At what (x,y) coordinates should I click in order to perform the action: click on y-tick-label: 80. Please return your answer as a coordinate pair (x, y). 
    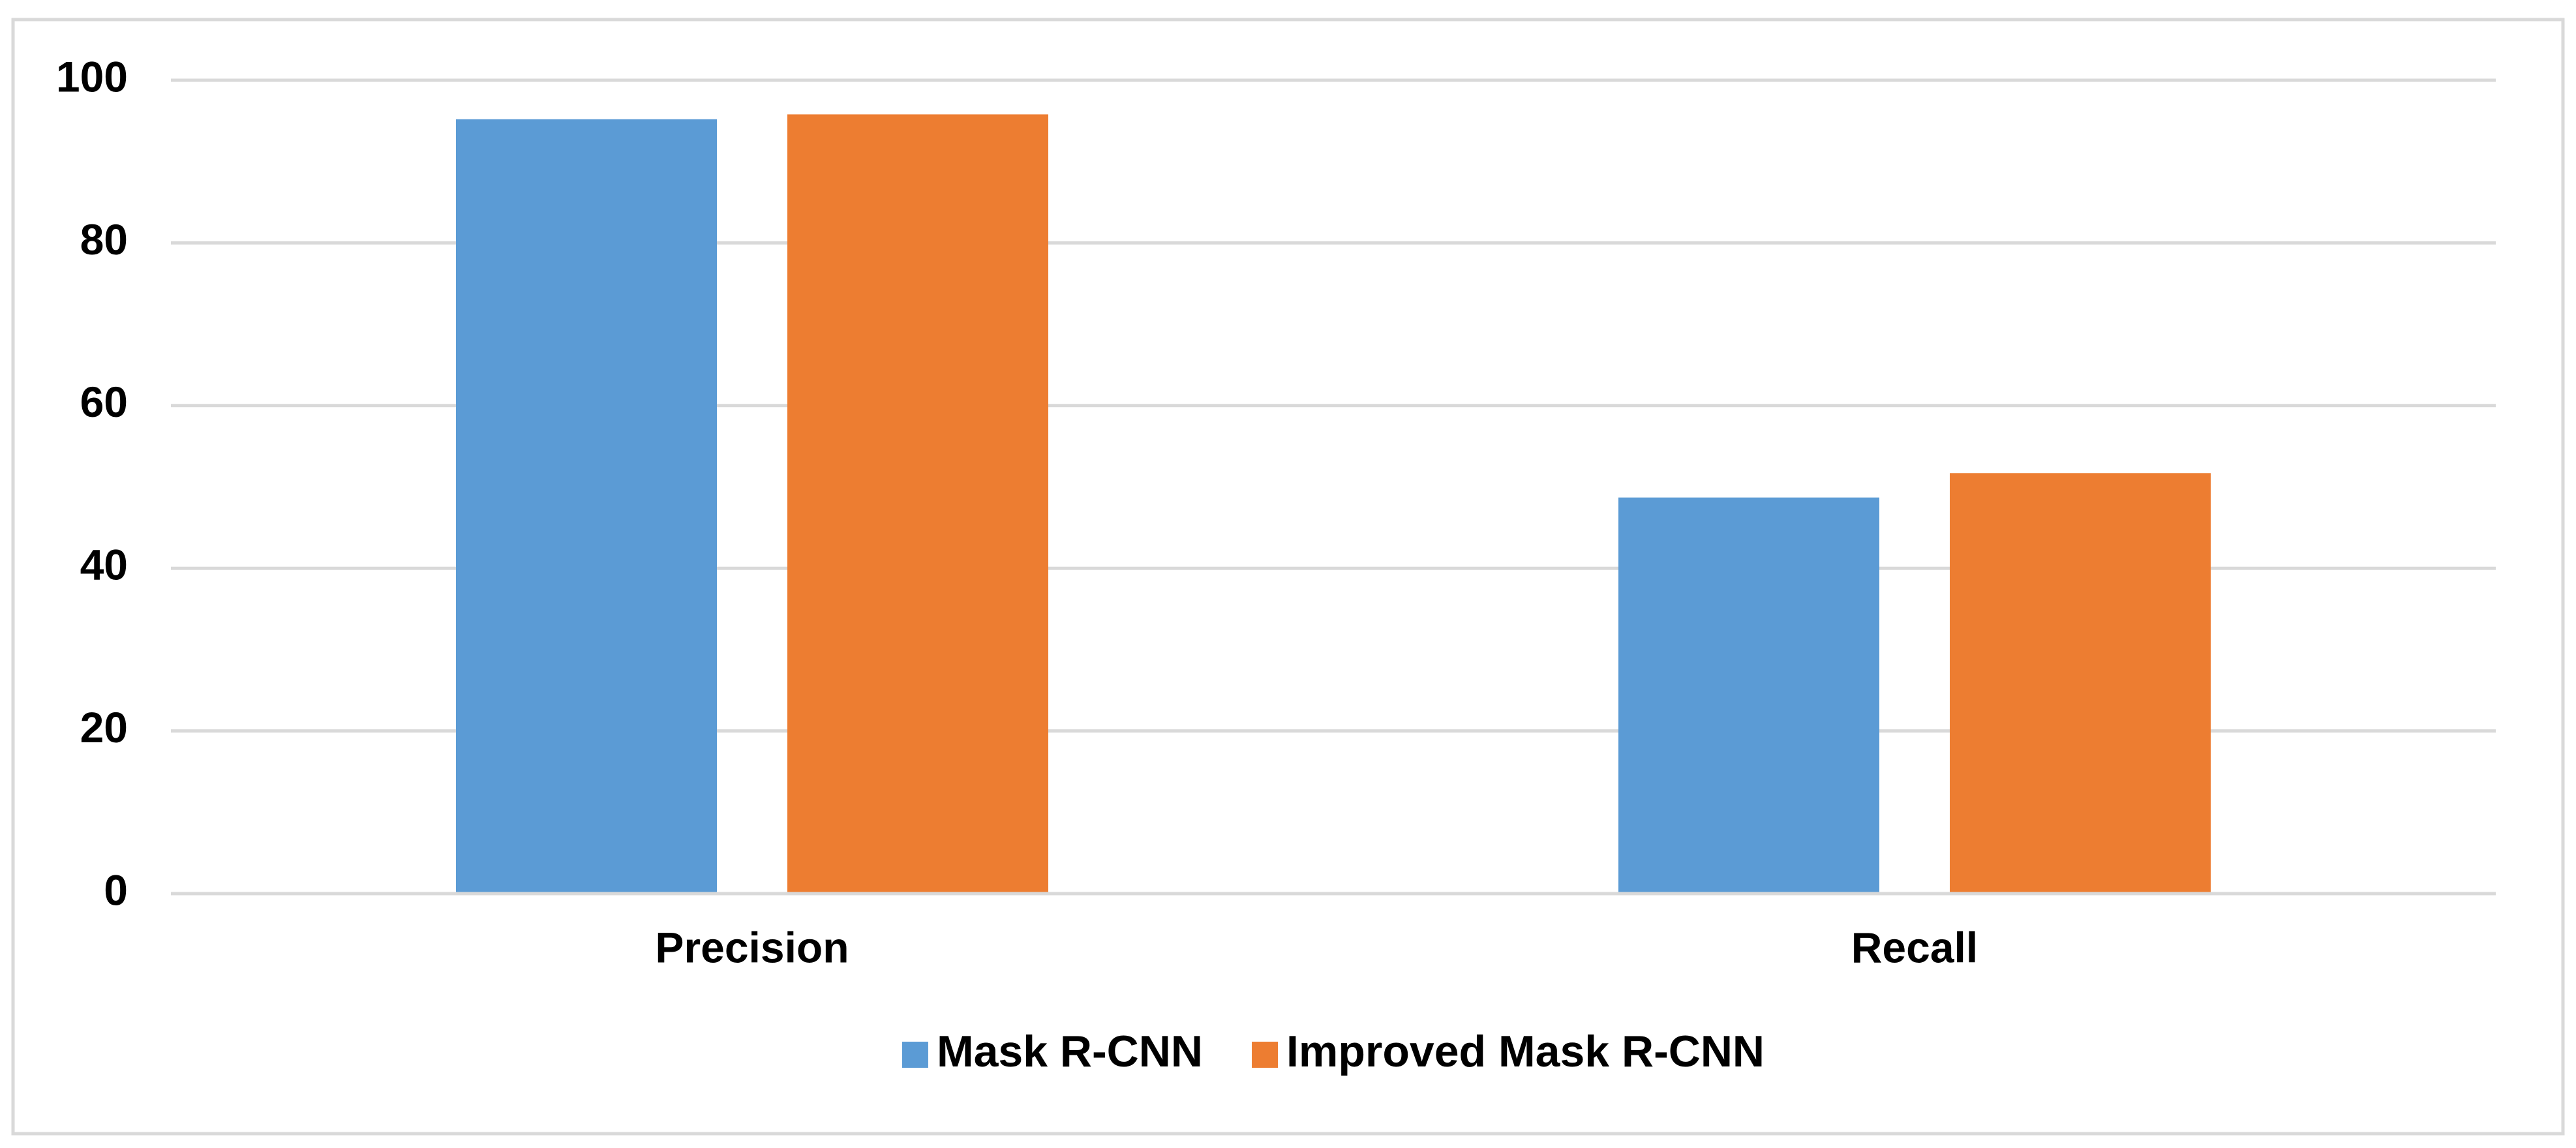
    Looking at the image, I should click on (104, 239).